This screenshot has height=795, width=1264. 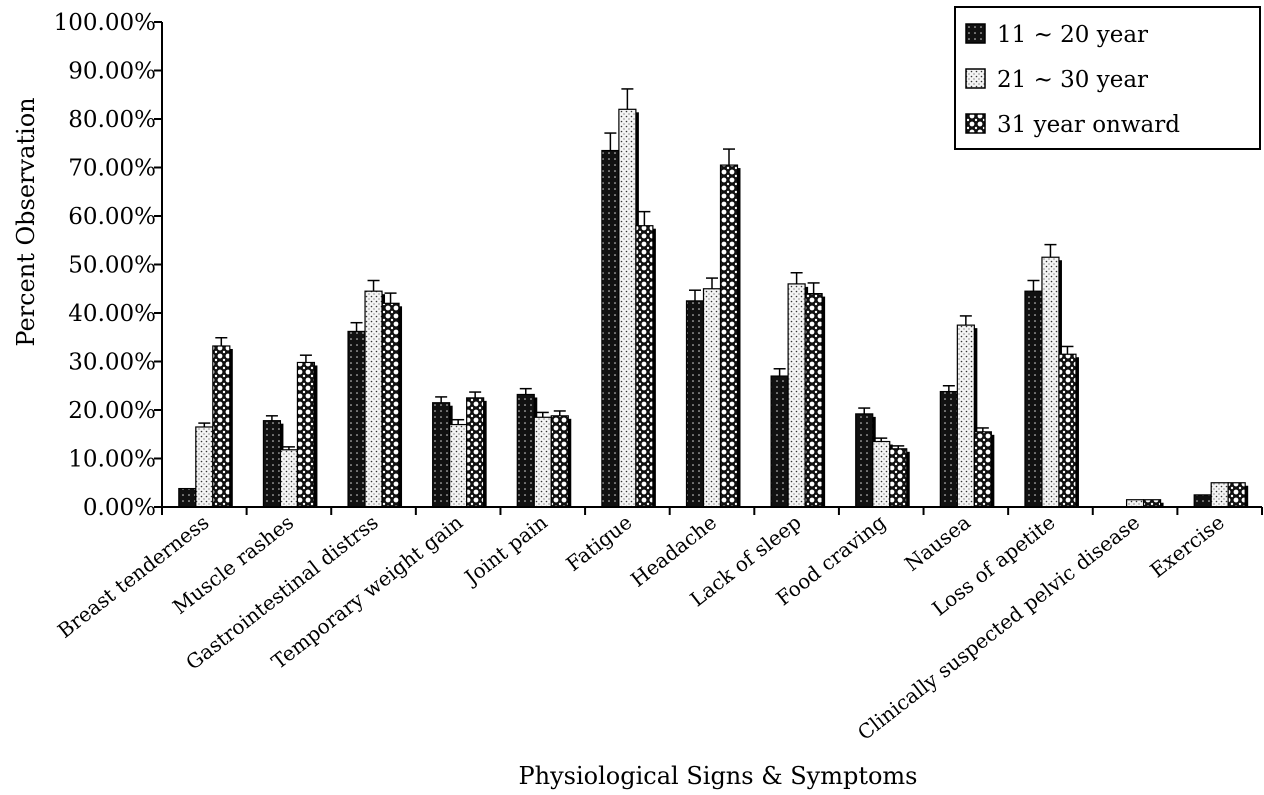 I want to click on y-tick-label: 80.00%, so click(x=112, y=120).